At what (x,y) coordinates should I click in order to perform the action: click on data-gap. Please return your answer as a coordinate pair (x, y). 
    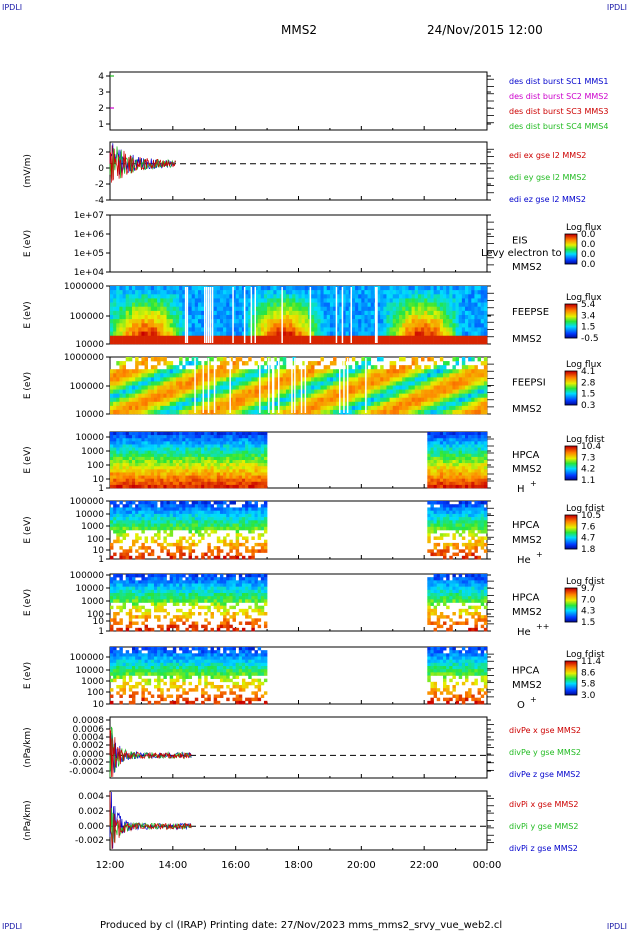
    Looking at the image, I should click on (208, 385).